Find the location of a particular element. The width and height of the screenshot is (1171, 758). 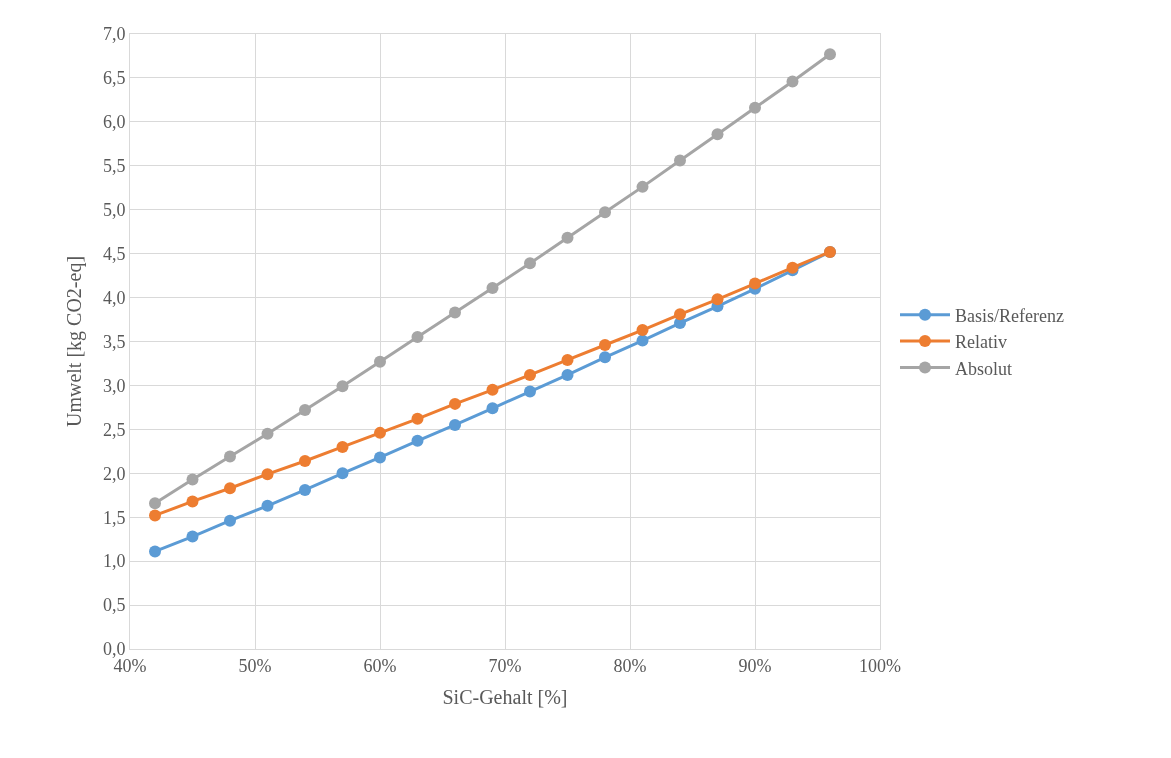

y-tick-label: 4,0 is located at coordinates (114, 297).